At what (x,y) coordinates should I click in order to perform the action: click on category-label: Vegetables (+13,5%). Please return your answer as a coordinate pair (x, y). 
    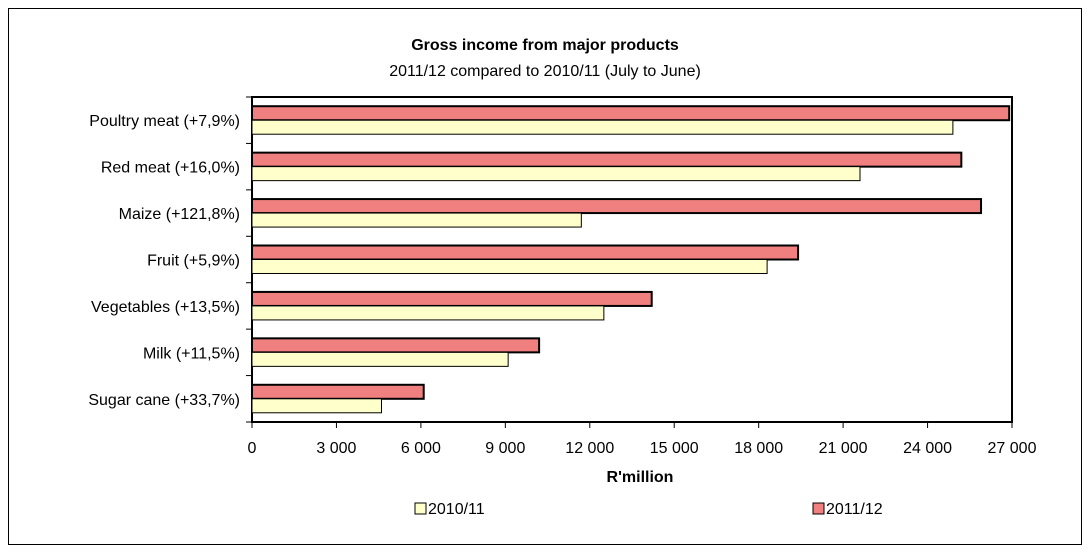
    Looking at the image, I should click on (165, 307).